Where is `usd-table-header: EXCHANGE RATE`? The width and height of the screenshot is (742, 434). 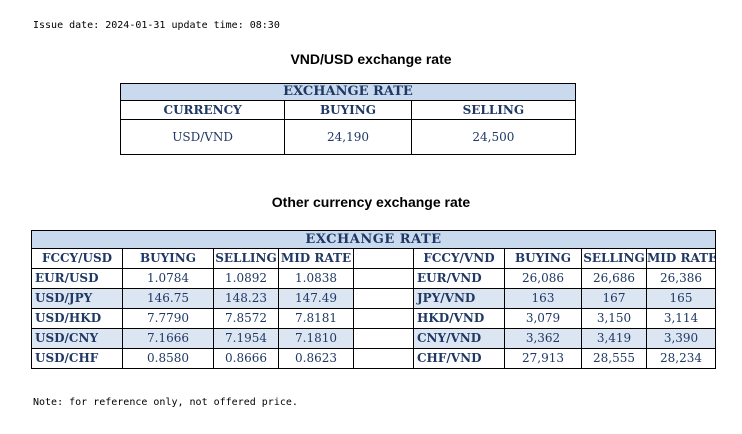
usd-table-header: EXCHANGE RATE is located at coordinates (348, 92).